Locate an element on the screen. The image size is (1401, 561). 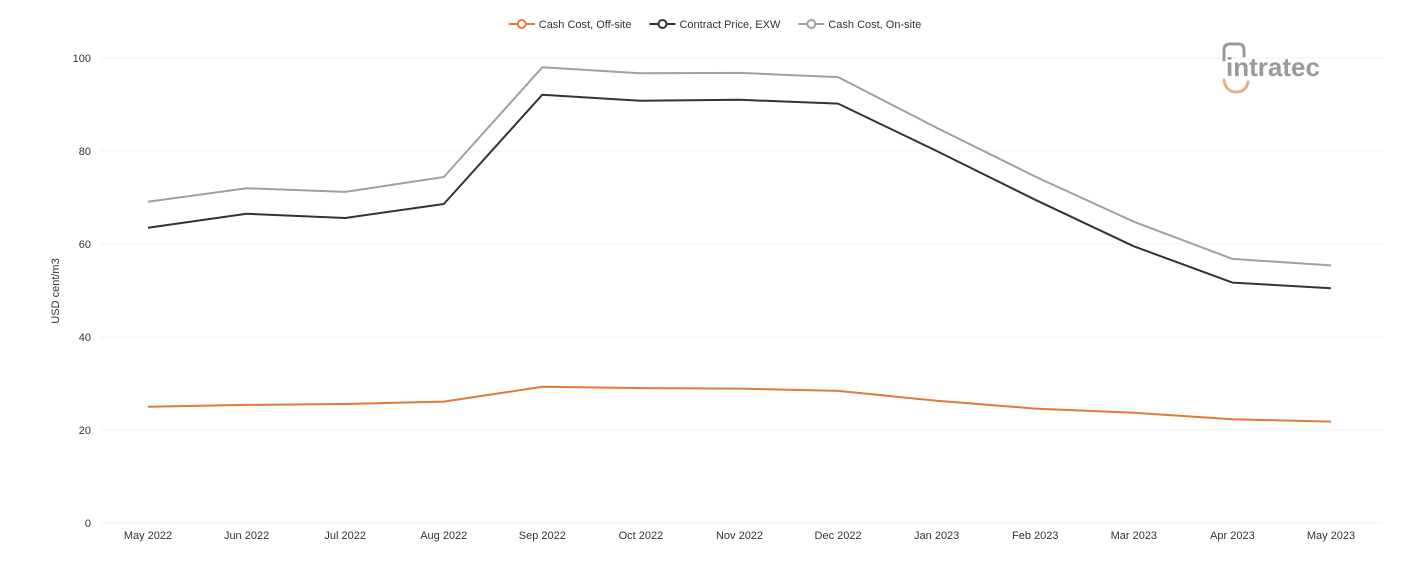
x-tick-label: Dec 2022 is located at coordinates (838, 536).